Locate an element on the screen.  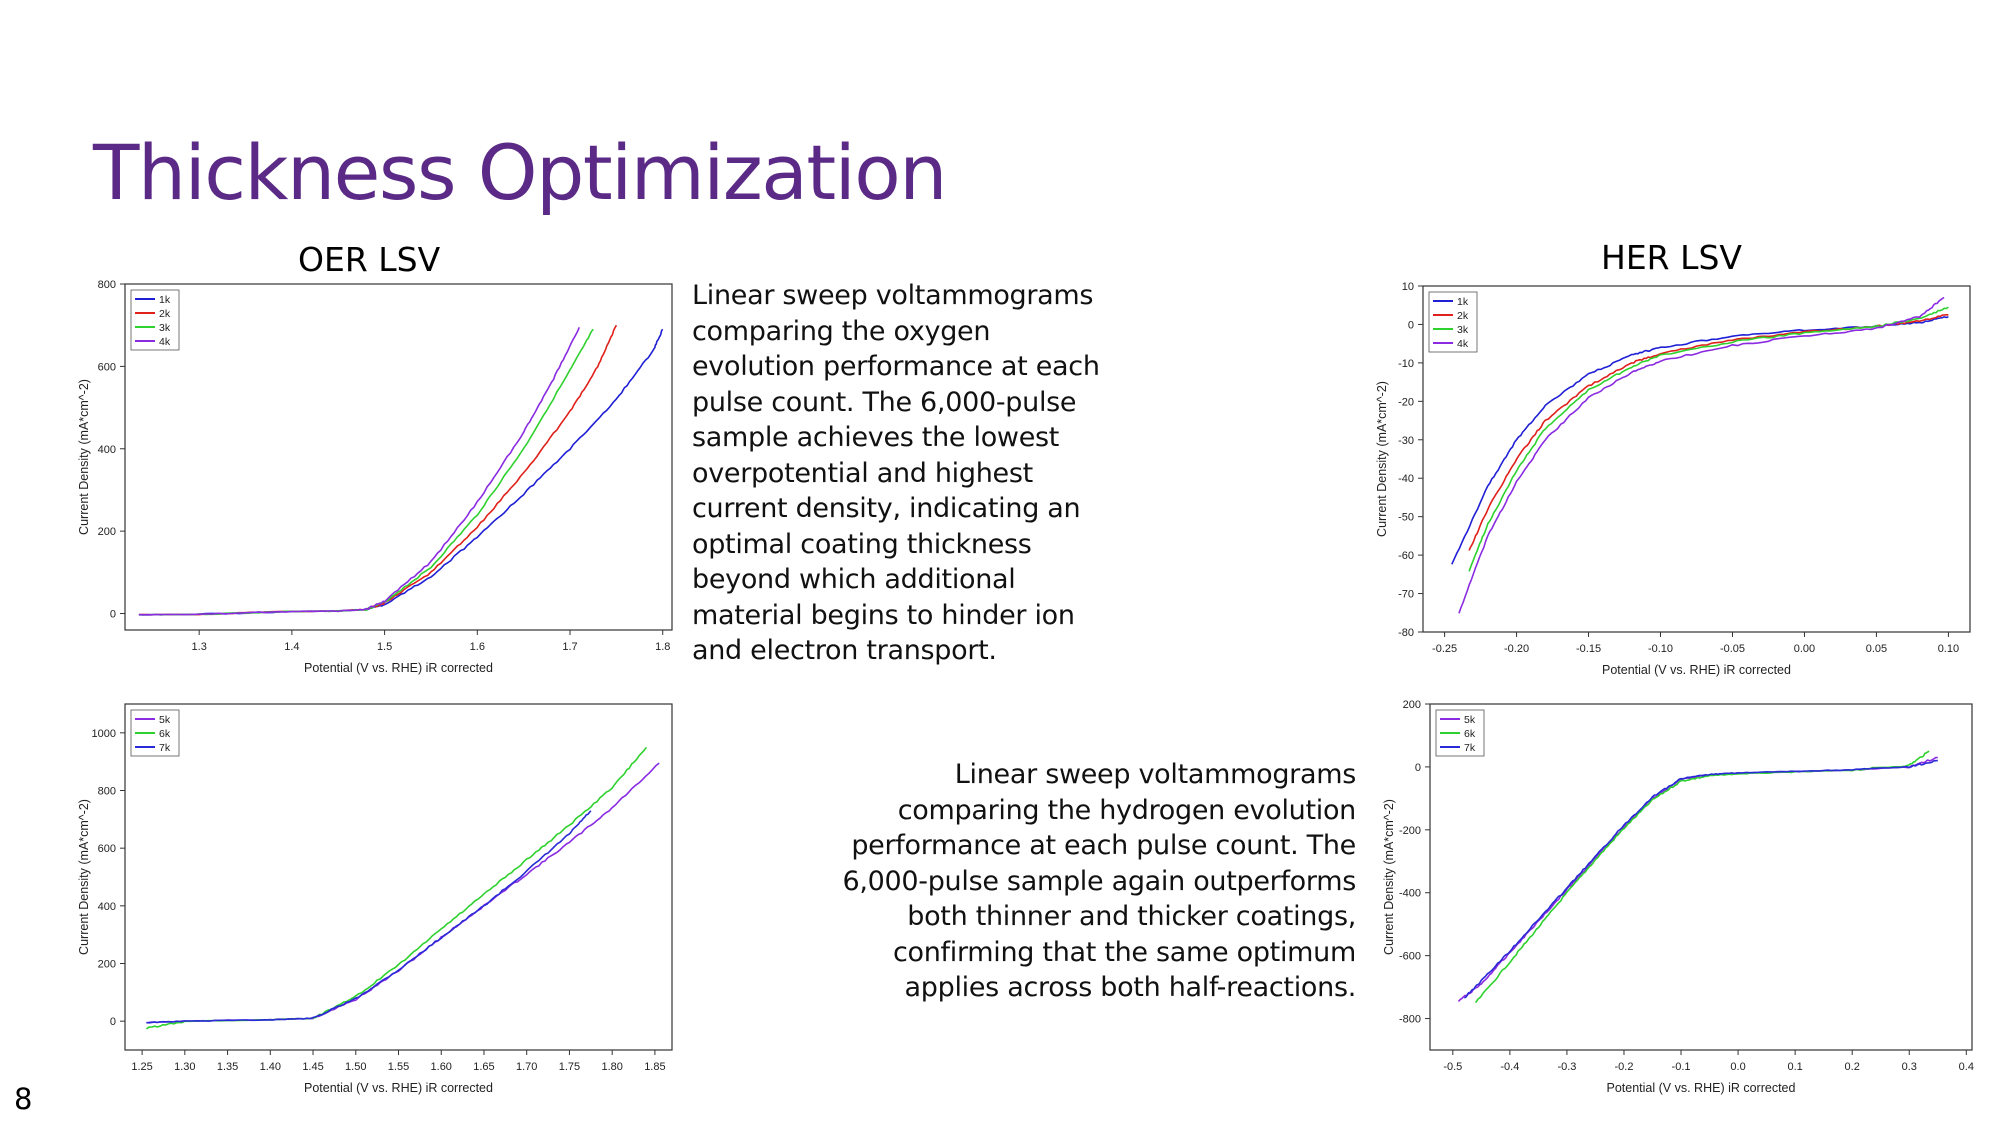
series-line-2k is located at coordinates (378, 470).